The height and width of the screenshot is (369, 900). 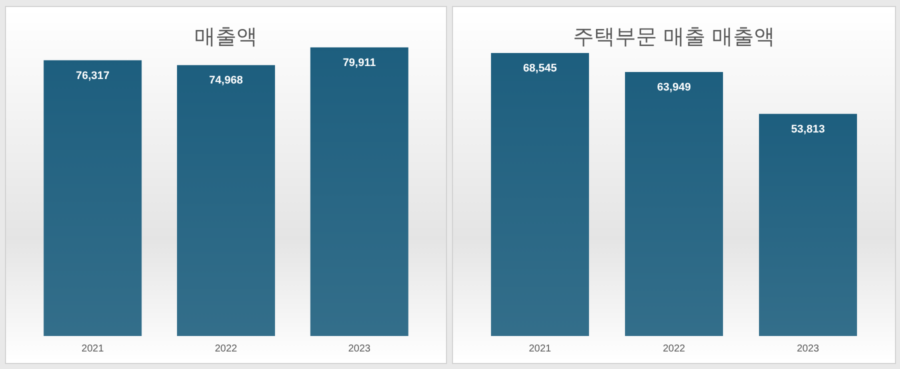 I want to click on data-label: 76,317, so click(x=93, y=76).